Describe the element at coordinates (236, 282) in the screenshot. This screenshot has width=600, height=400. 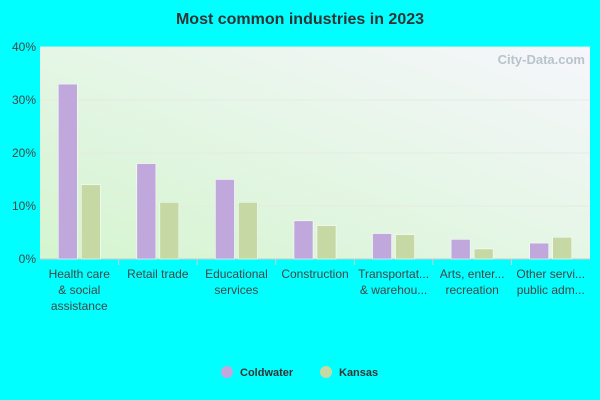
I see `x-tick-label: Educational services` at that location.